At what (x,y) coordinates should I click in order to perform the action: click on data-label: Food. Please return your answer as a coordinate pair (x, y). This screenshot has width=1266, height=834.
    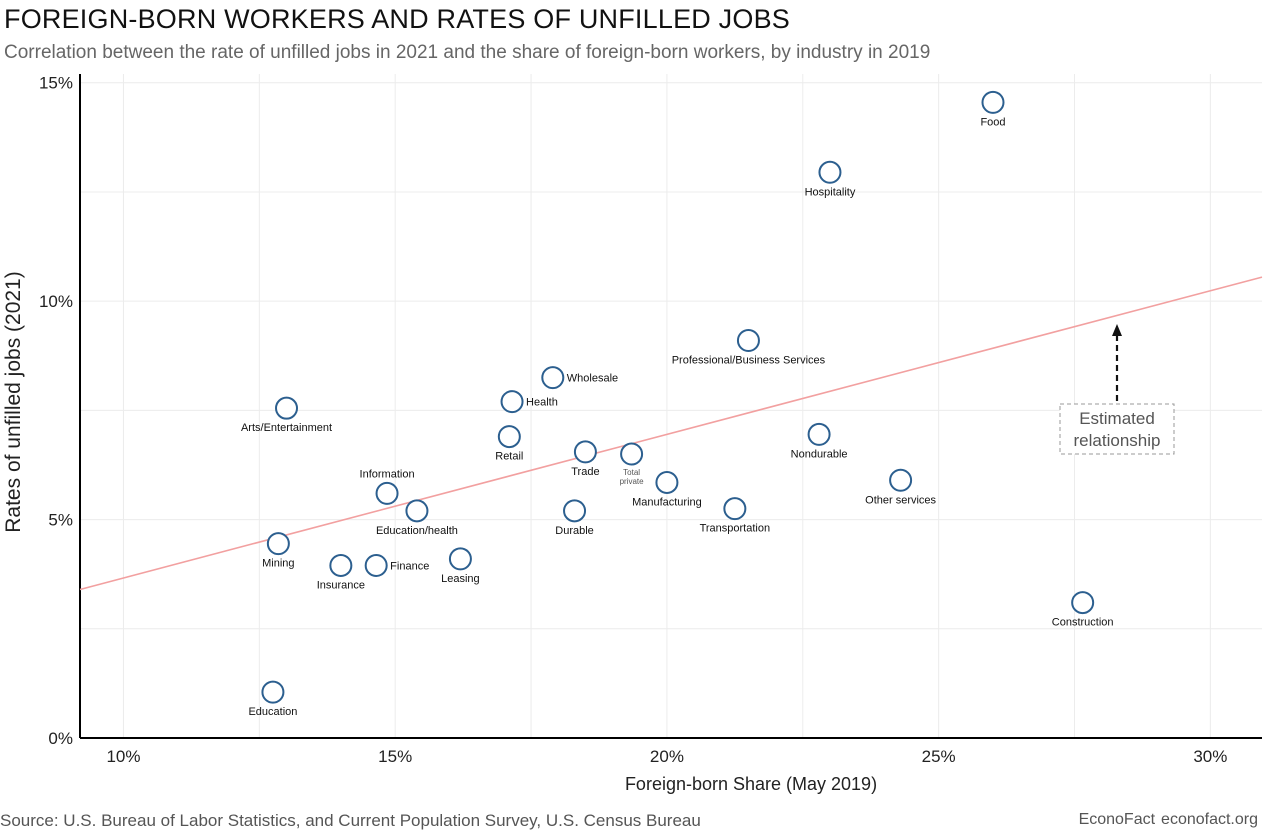
    Looking at the image, I should click on (992, 122).